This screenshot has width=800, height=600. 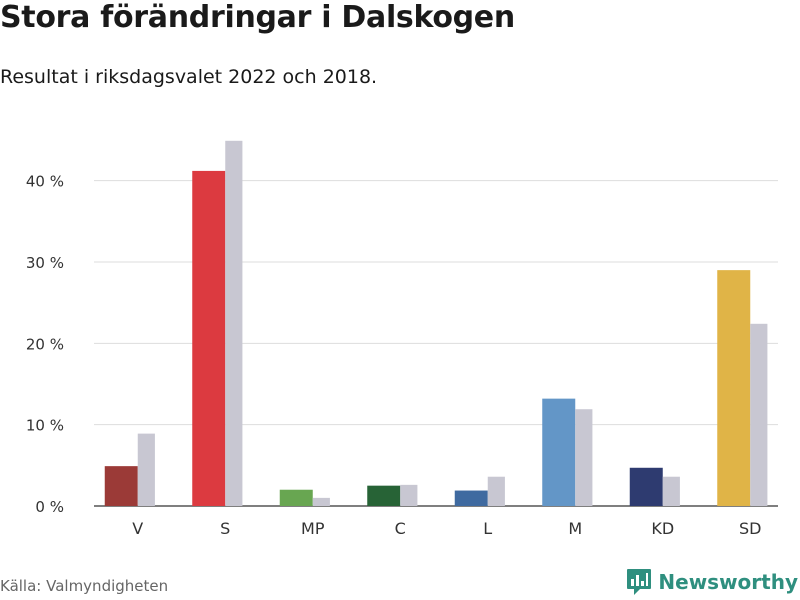 I want to click on x-axis-tick-labels: V S MP C L M KD SD, so click(x=446, y=528).